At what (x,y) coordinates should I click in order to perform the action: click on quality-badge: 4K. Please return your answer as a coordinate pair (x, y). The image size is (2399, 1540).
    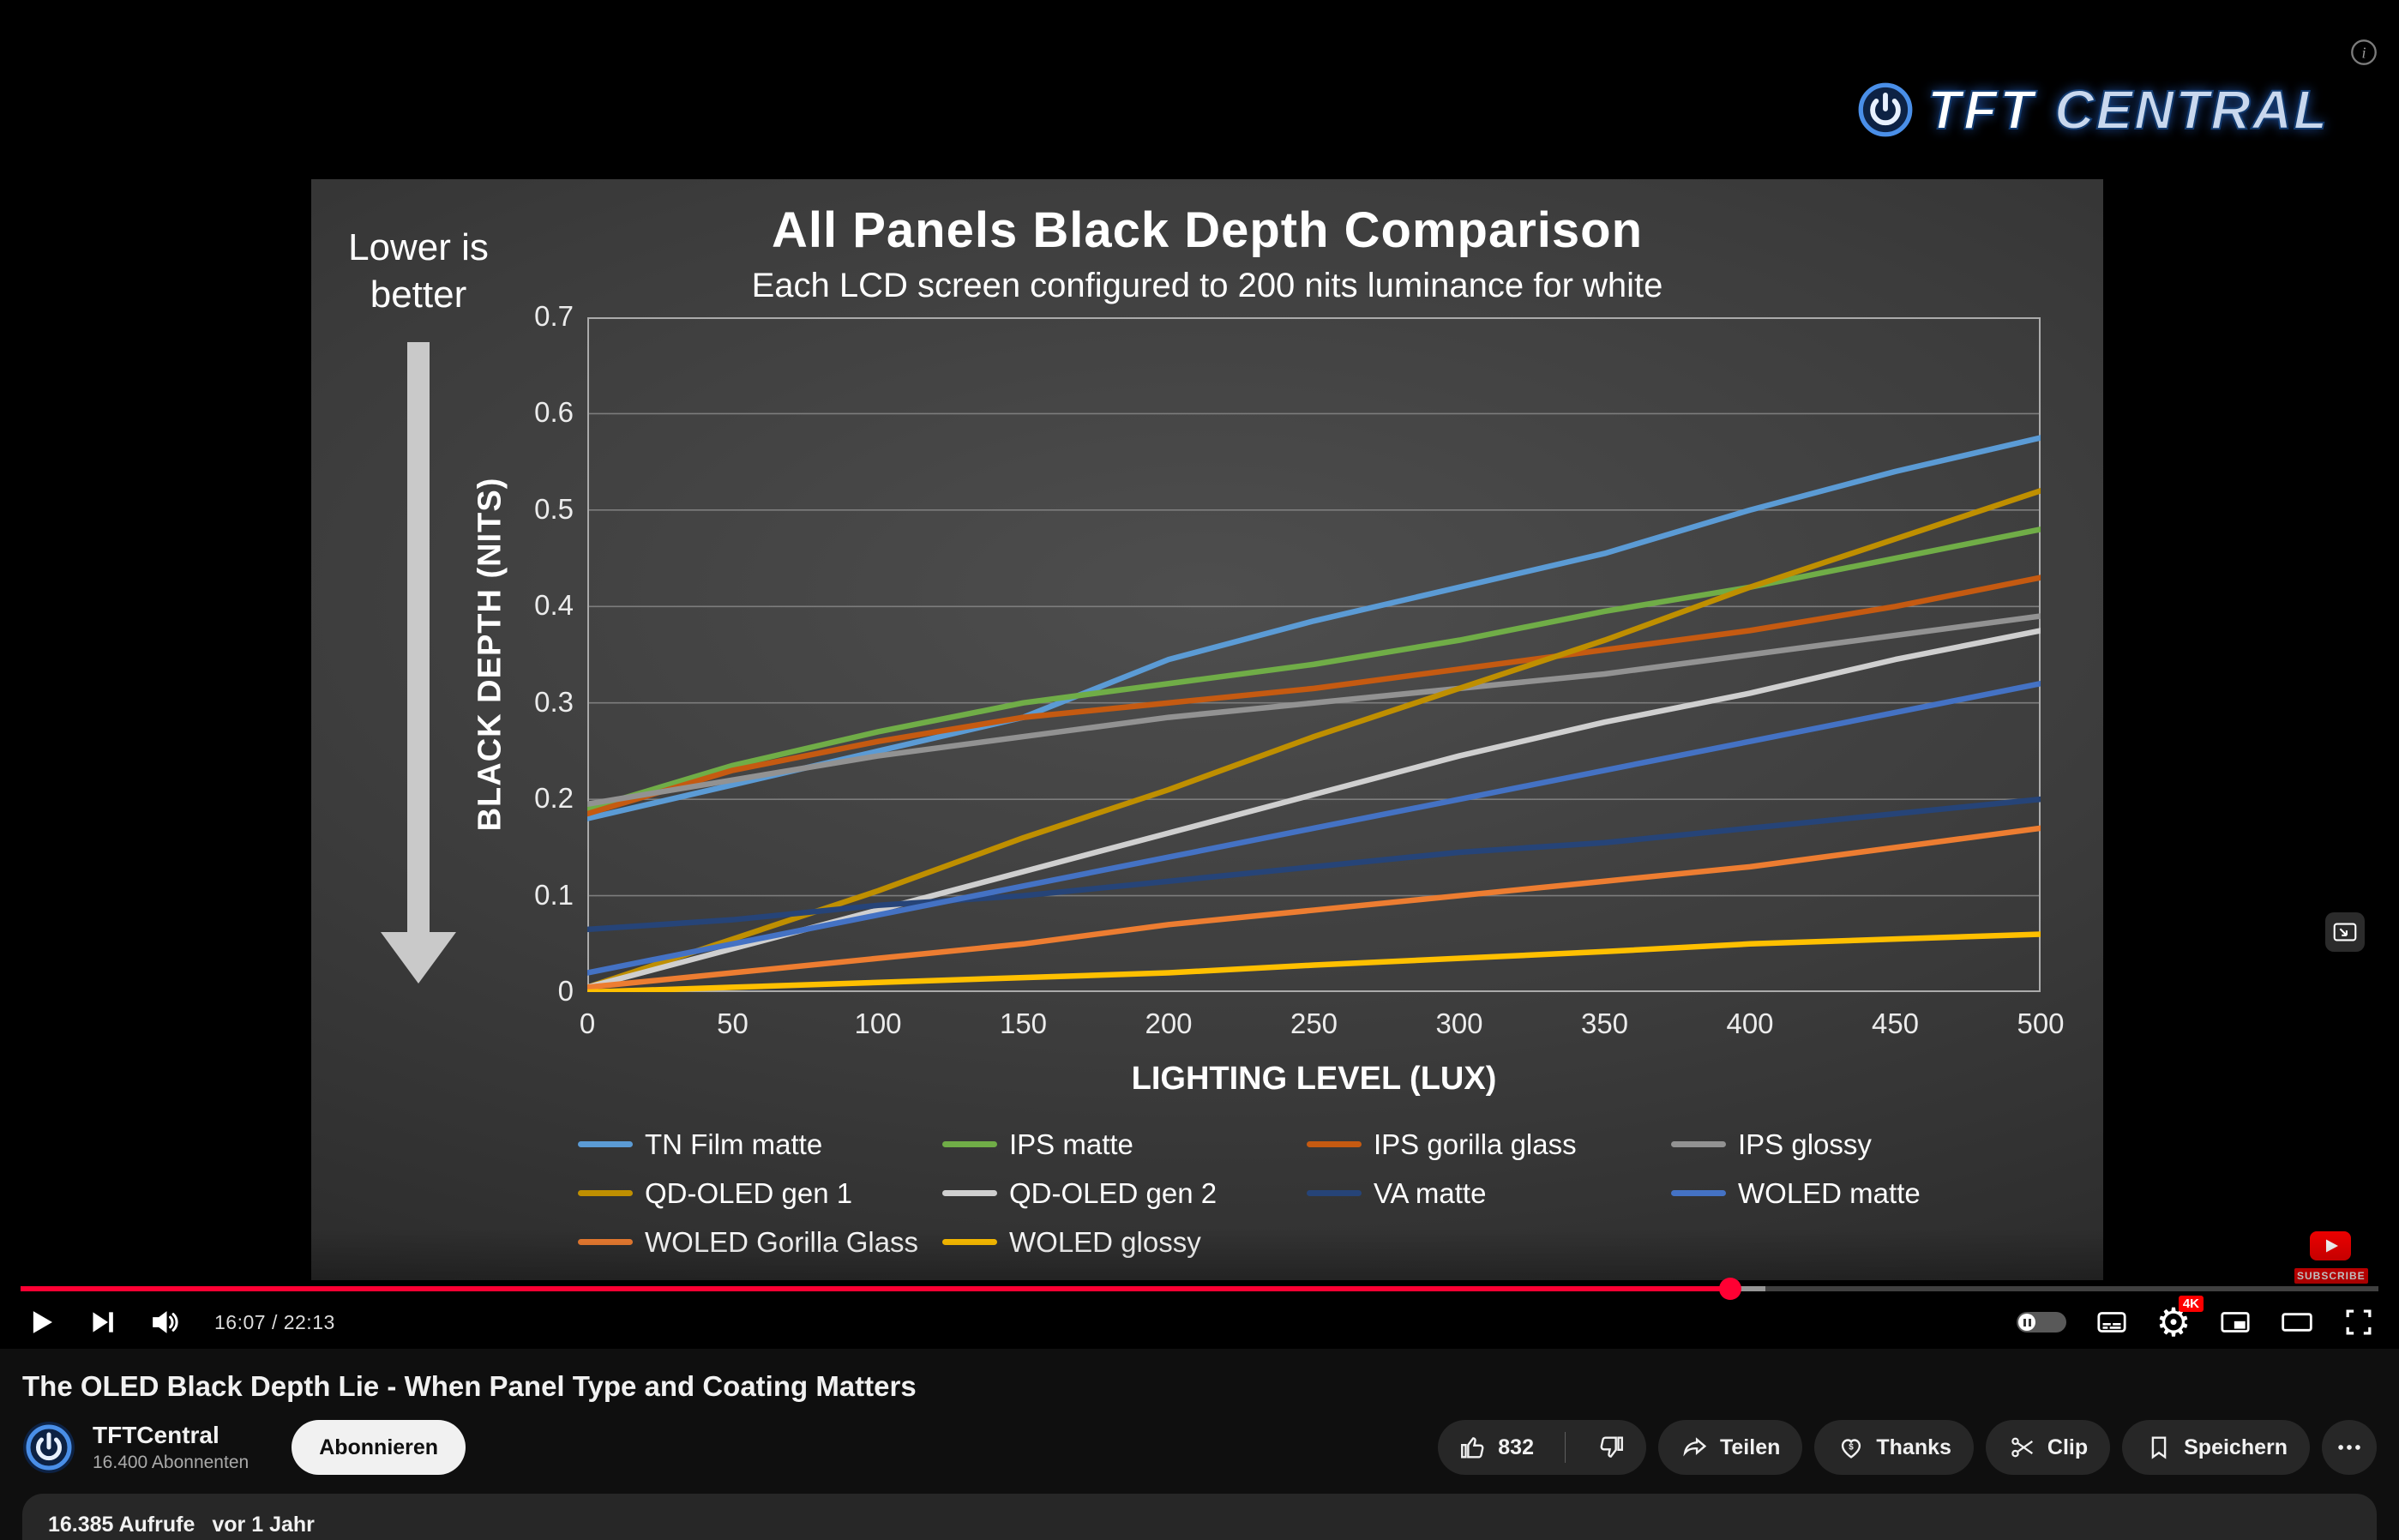
    Looking at the image, I should click on (2191, 1304).